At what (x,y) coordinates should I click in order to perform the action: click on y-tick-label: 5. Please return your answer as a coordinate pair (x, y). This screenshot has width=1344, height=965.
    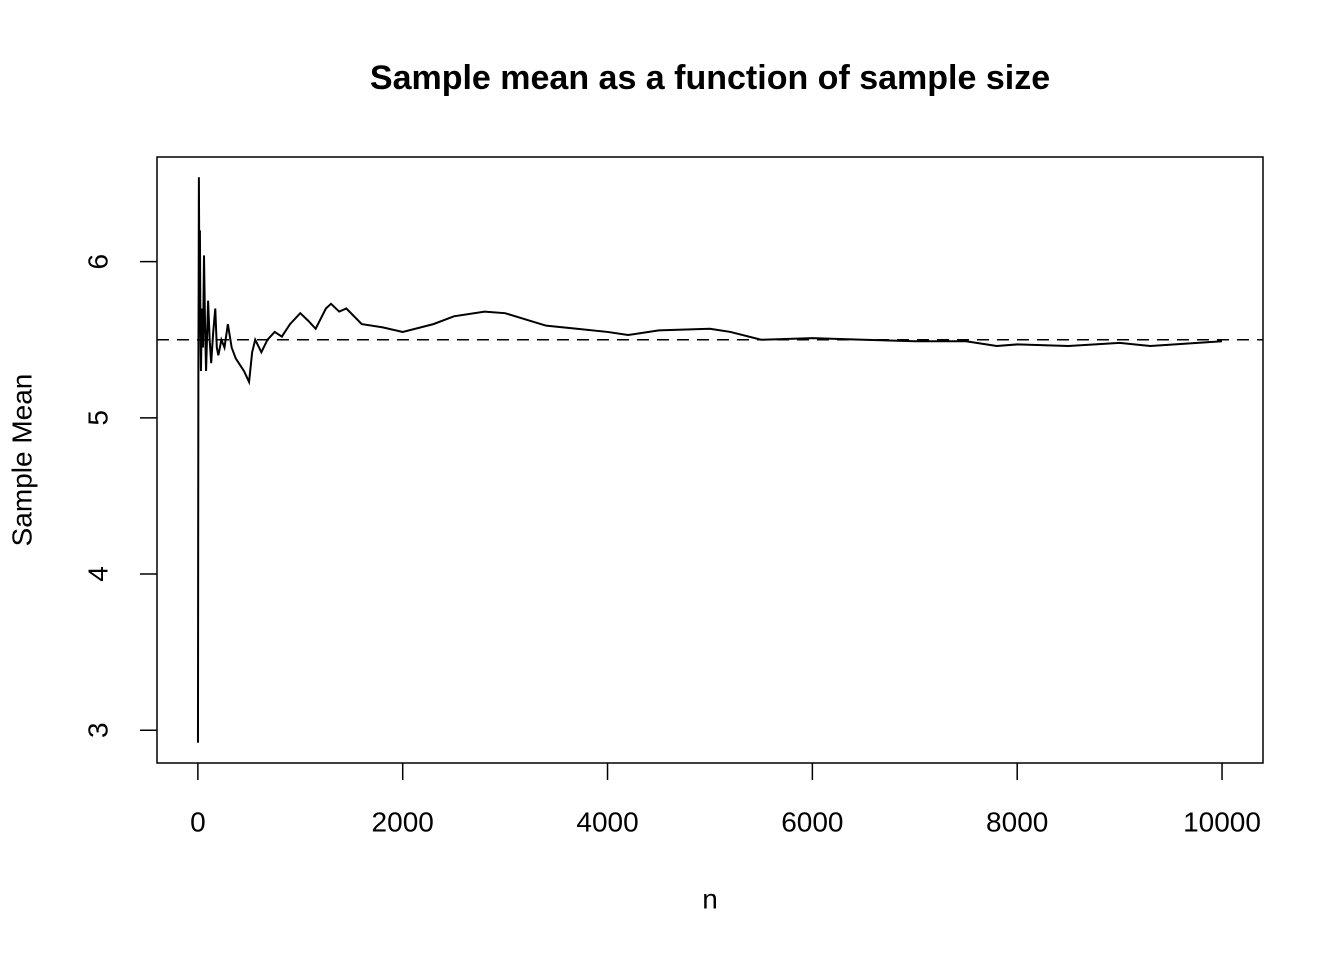
    Looking at the image, I should click on (97, 418).